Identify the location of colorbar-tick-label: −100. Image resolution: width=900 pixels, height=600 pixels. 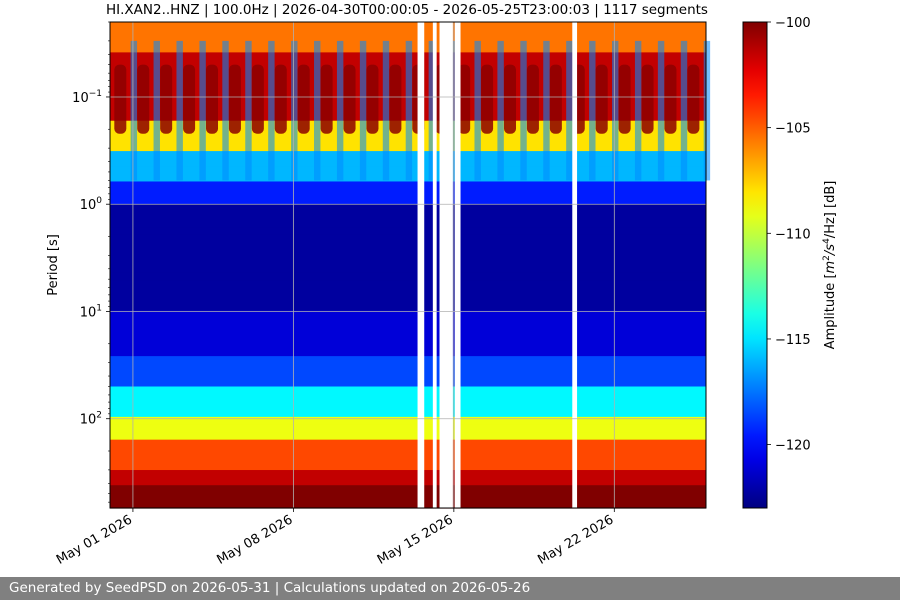
(793, 23).